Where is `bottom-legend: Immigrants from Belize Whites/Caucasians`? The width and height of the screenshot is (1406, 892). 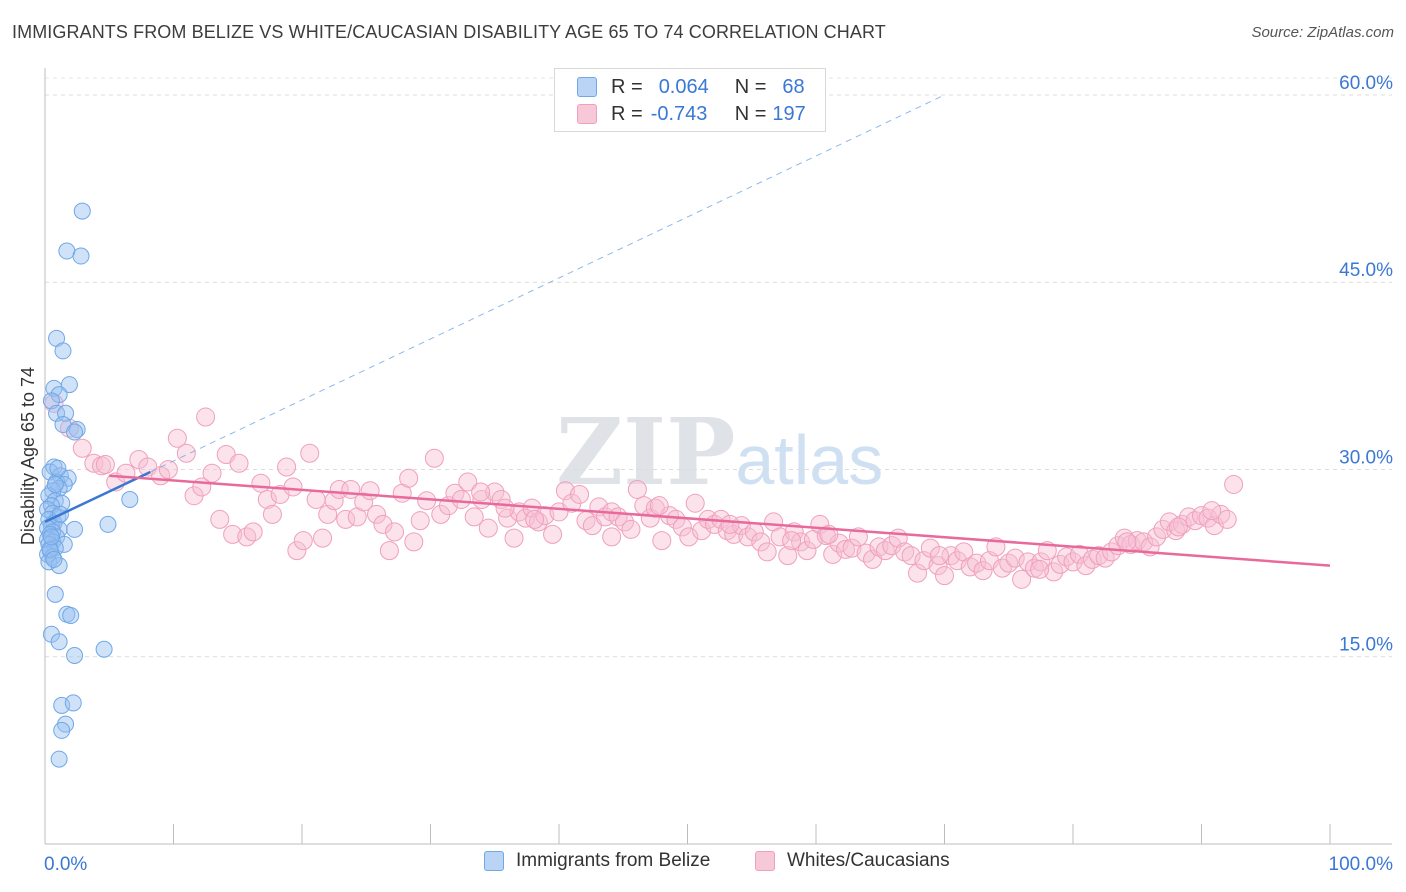 bottom-legend: Immigrants from Belize Whites/Caucasians is located at coordinates (703, 864).